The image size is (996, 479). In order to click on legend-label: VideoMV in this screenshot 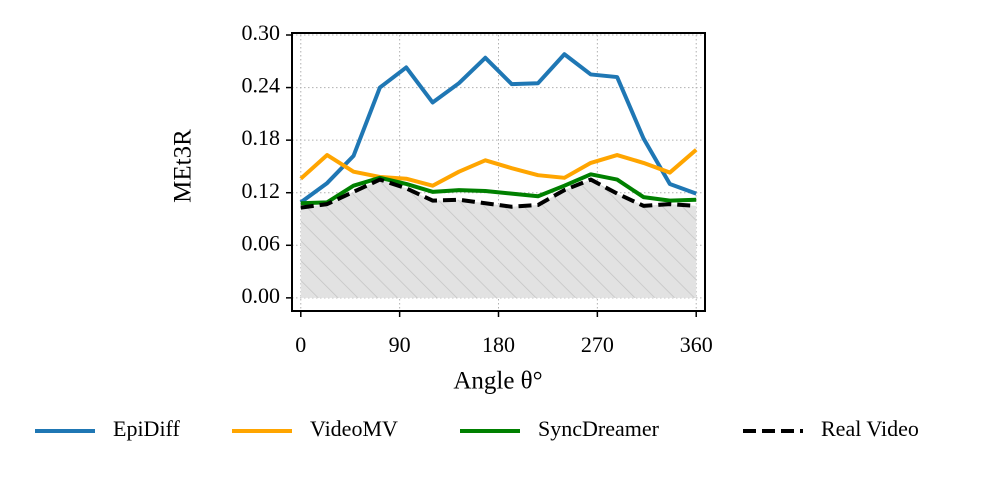, I will do `click(354, 428)`.